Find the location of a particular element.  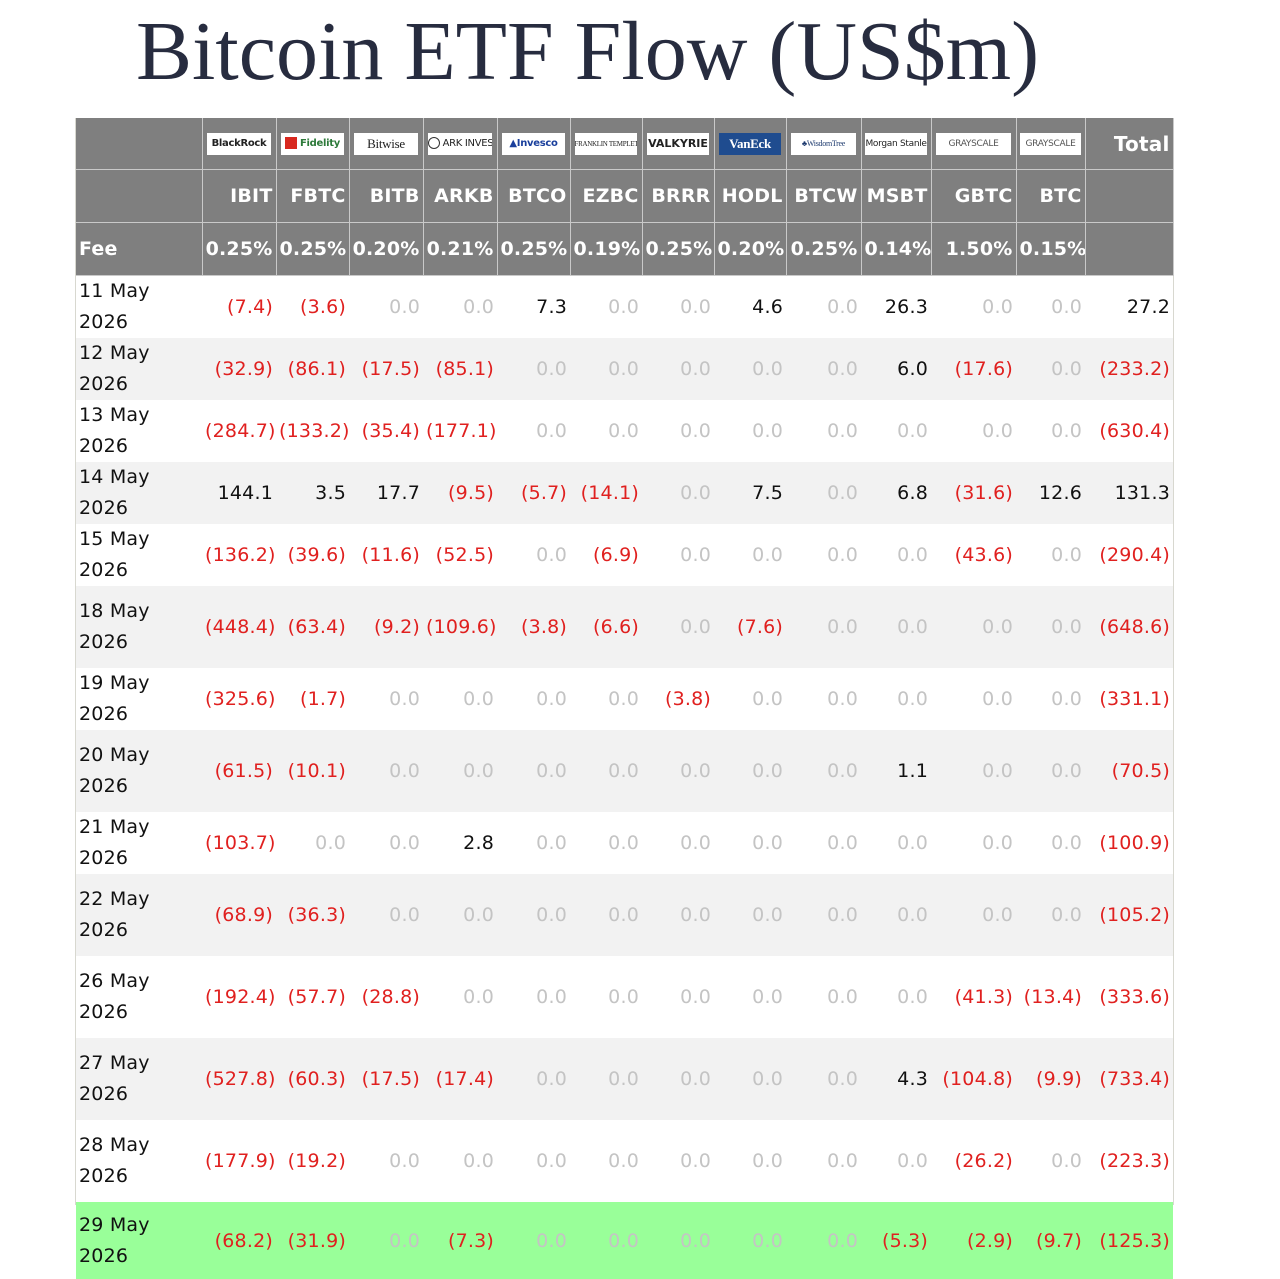

issuer-logo-cell: BlackRock is located at coordinates (239, 144).